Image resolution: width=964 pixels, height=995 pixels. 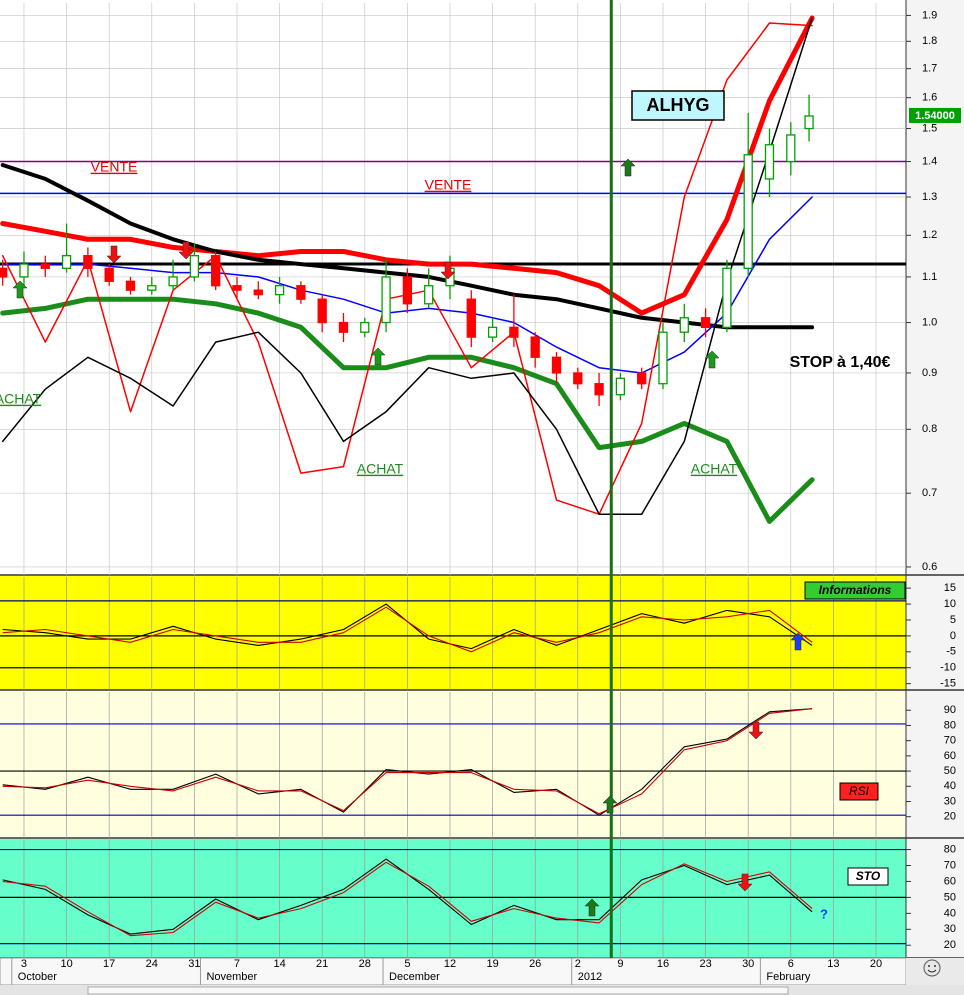 I want to click on indicator-line, so click(x=407, y=762).